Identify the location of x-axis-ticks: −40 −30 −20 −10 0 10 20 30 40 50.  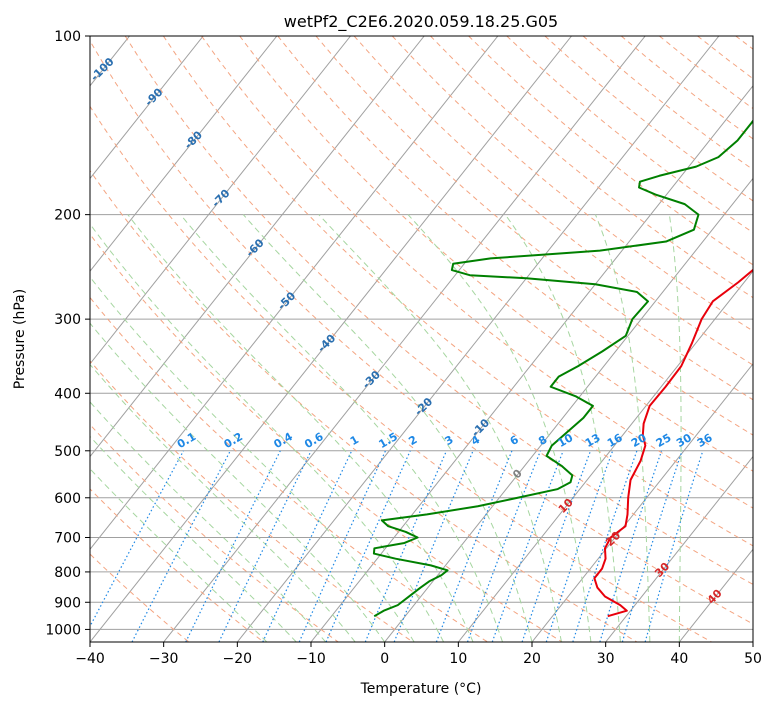
(418, 654).